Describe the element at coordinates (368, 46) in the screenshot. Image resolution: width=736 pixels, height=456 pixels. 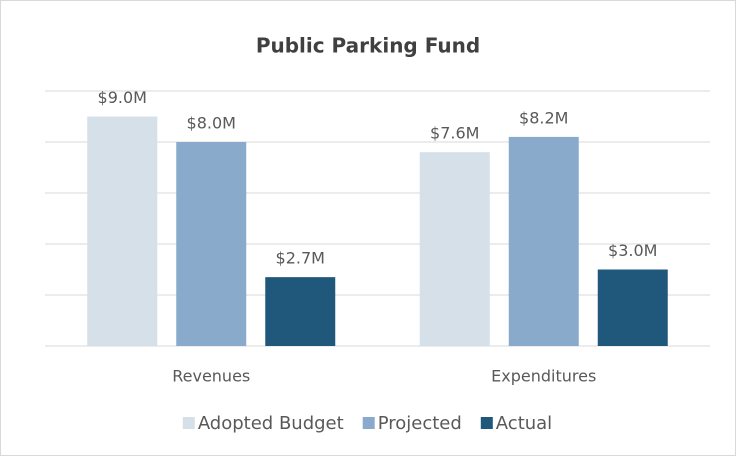
I see `chart-title: Public Parking Fund` at that location.